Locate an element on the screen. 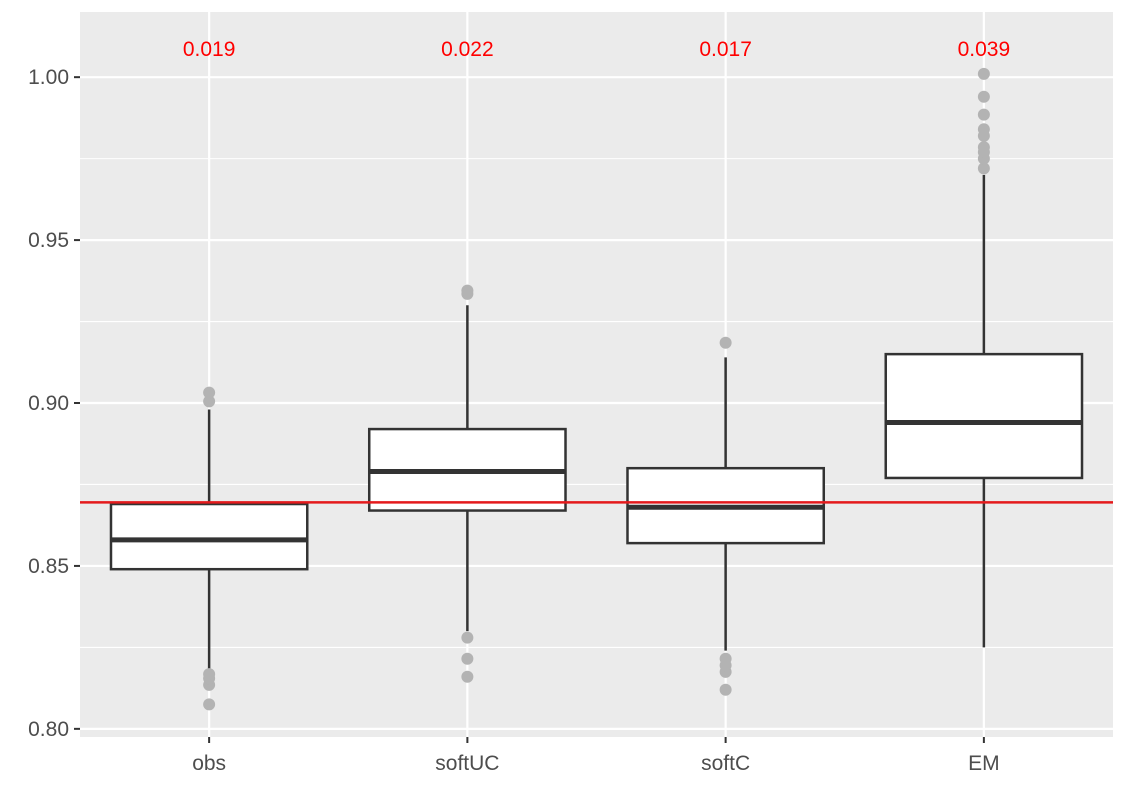  box-softUC is located at coordinates (467, 483).